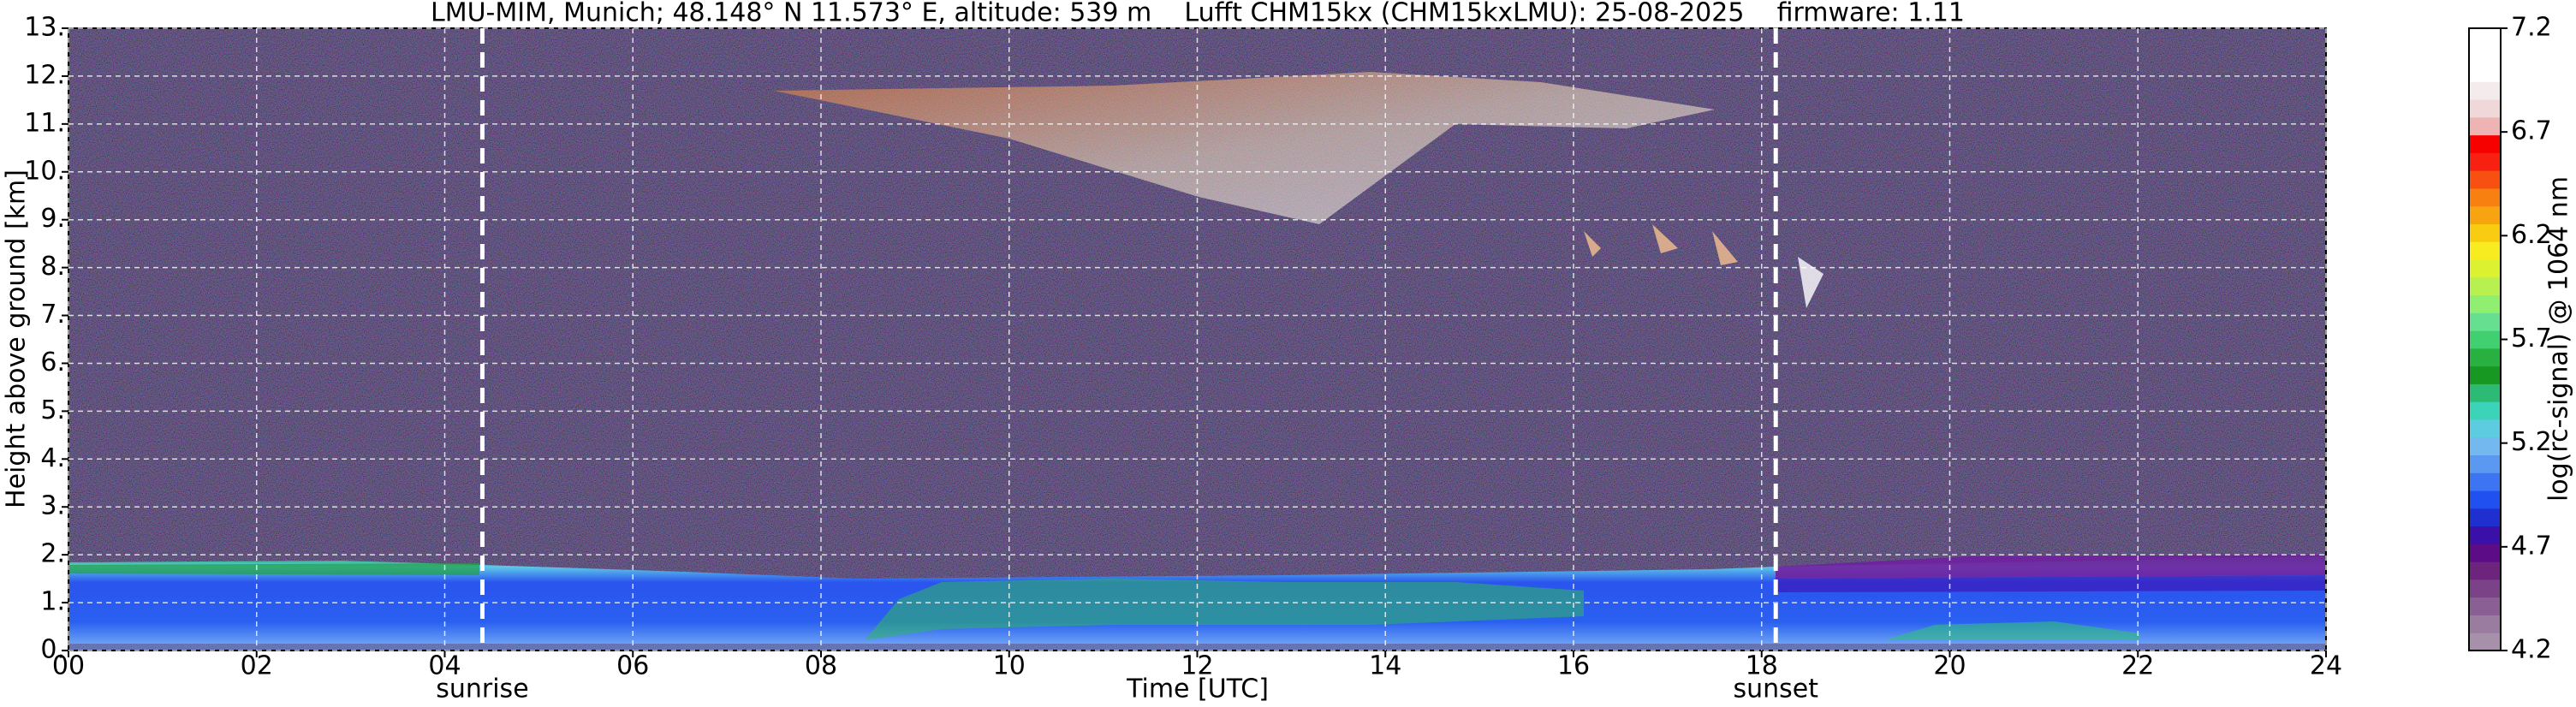 This screenshot has width=2576, height=707. What do you see at coordinates (44, 75) in the screenshot?
I see `y-tick-label: 12.` at bounding box center [44, 75].